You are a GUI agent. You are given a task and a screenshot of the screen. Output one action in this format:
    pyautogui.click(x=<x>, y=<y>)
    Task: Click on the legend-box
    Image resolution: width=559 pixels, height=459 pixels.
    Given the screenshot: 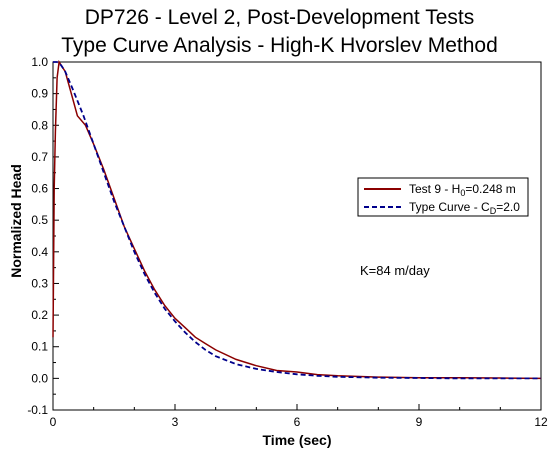 What is the action you would take?
    pyautogui.click(x=443, y=197)
    